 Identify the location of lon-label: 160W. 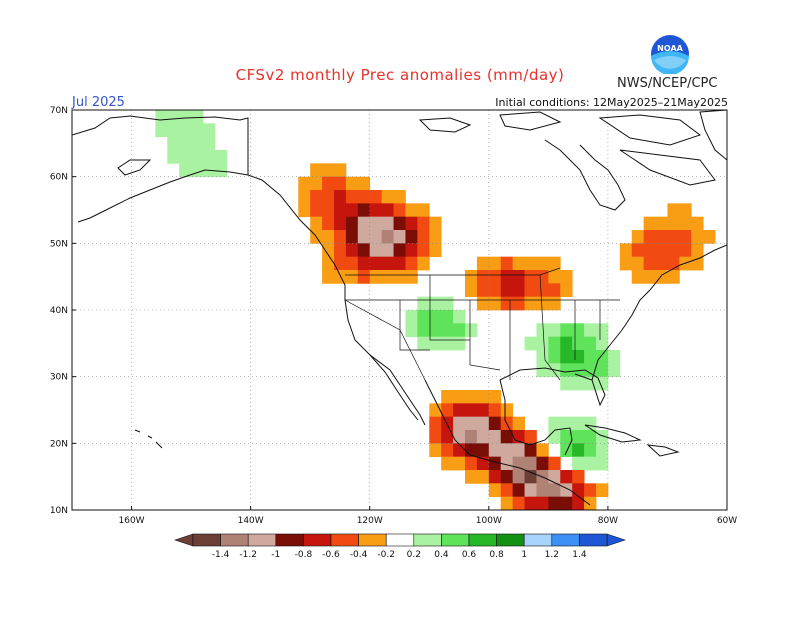
(132, 521).